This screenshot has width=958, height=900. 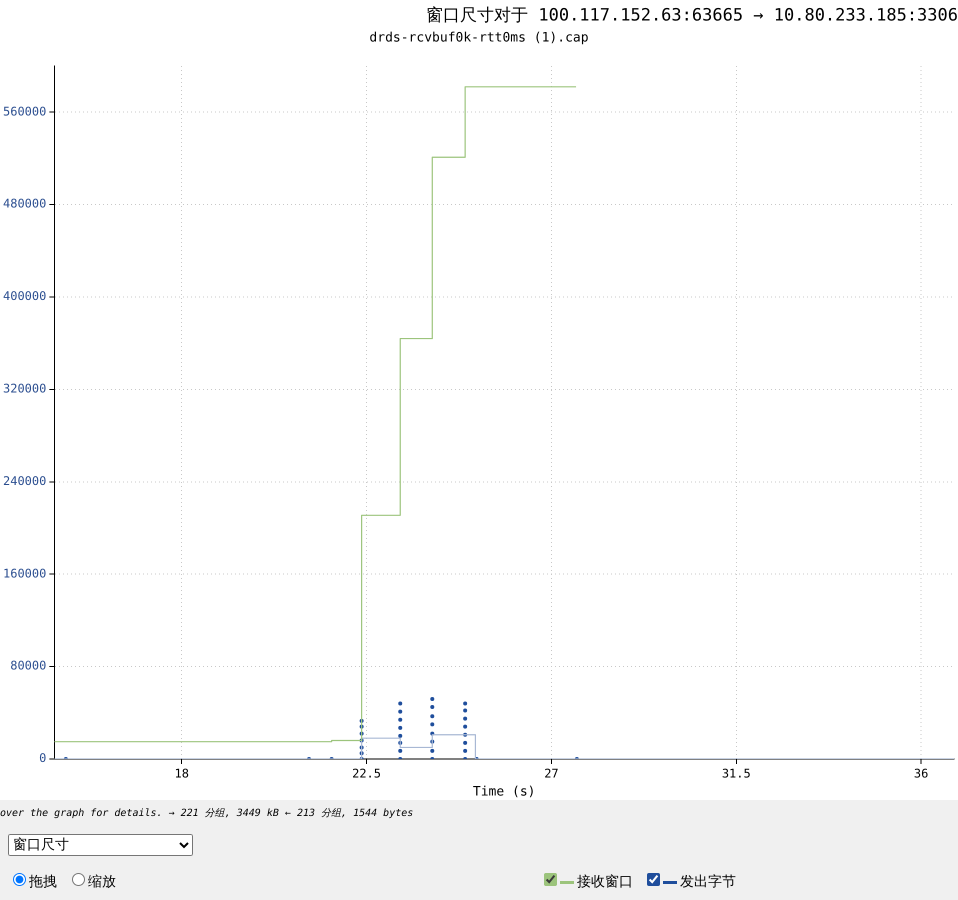 What do you see at coordinates (921, 773) in the screenshot?
I see `x-tick-label: 36` at bounding box center [921, 773].